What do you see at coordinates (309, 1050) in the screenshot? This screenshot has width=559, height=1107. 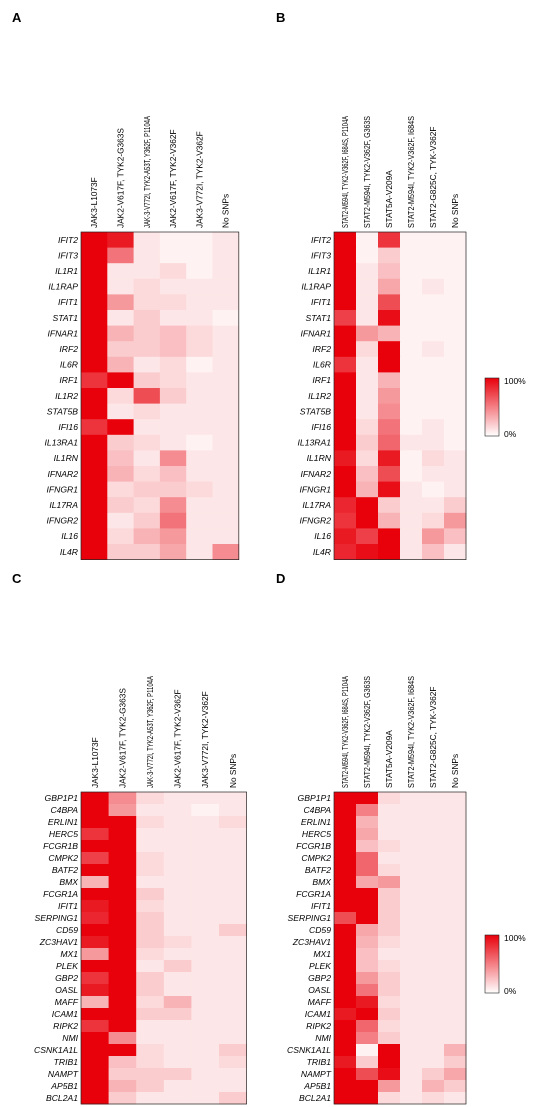 I see `row-label: CSNK1A1L` at bounding box center [309, 1050].